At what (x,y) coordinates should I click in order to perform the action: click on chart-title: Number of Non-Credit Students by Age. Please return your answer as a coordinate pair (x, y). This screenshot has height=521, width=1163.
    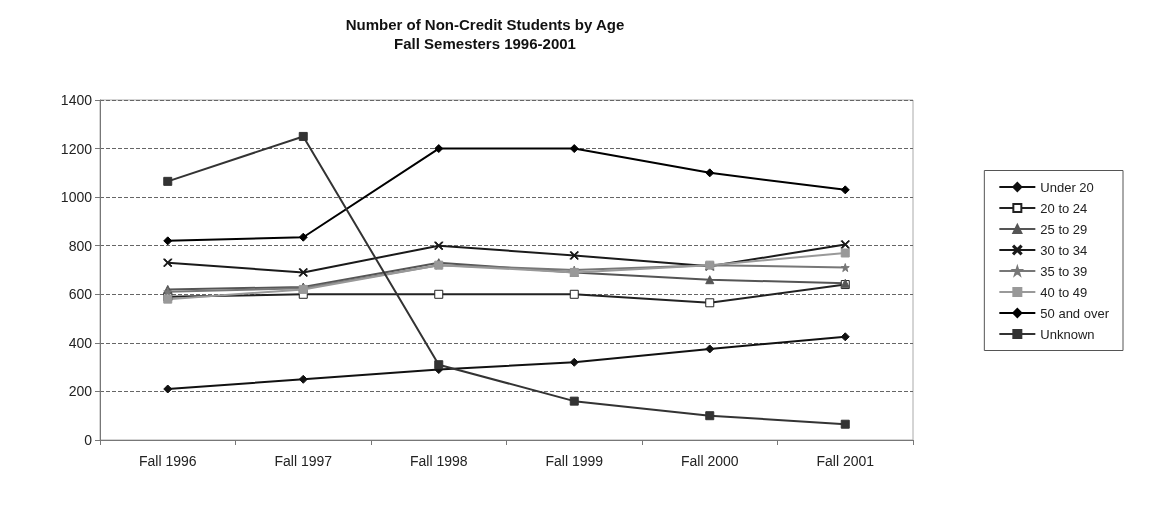
    Looking at the image, I should click on (485, 24).